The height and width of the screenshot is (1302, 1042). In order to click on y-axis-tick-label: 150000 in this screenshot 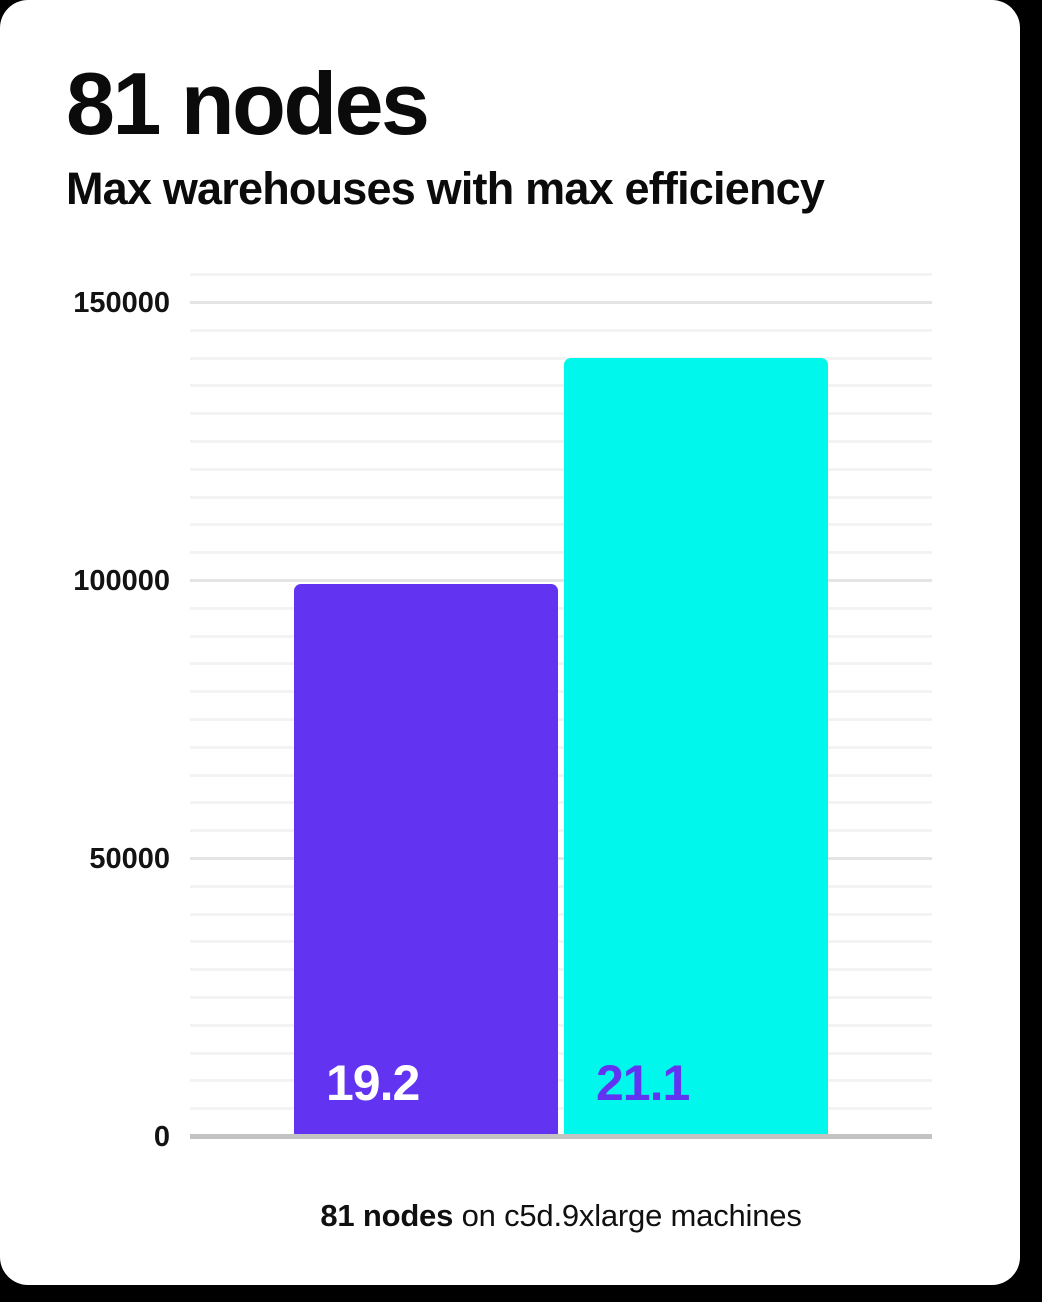, I will do `click(121, 302)`.